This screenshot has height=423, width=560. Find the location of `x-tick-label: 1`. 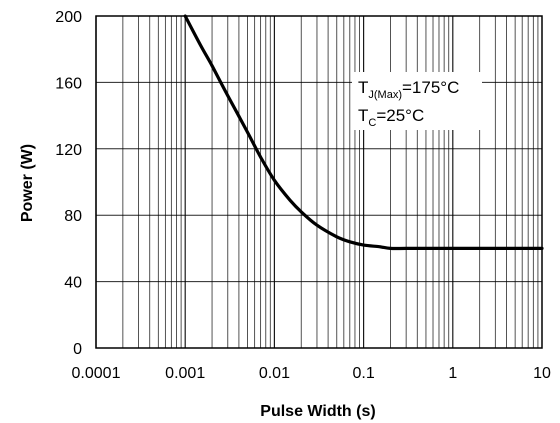

x-tick-label: 1 is located at coordinates (452, 373).